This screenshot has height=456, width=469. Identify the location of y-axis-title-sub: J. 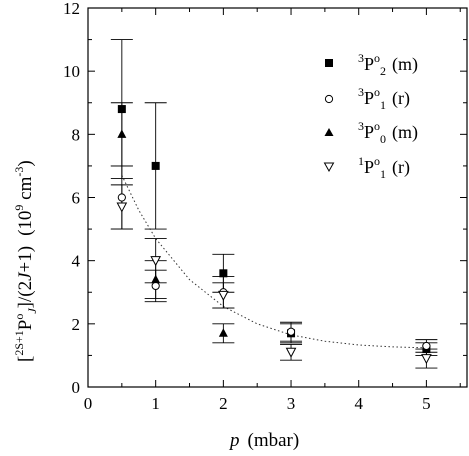
(32, 311).